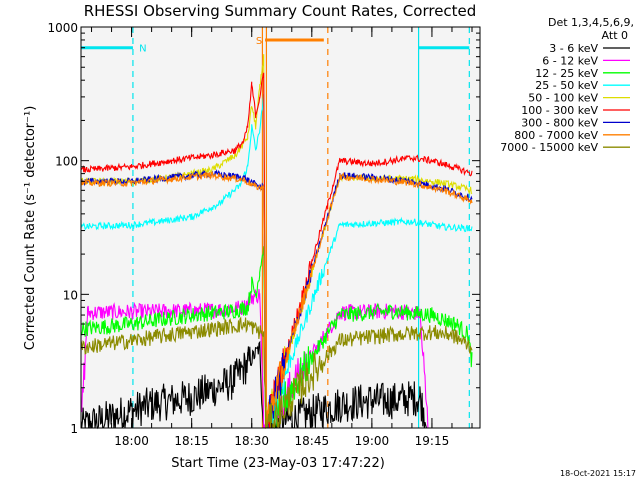  I want to click on legend-label-0: 3 - 6 keV, so click(573, 48).